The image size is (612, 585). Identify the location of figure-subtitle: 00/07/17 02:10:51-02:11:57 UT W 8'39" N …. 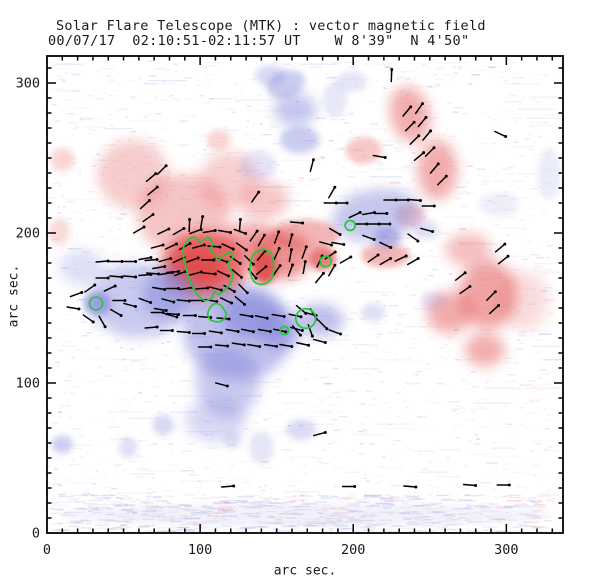
(259, 41).